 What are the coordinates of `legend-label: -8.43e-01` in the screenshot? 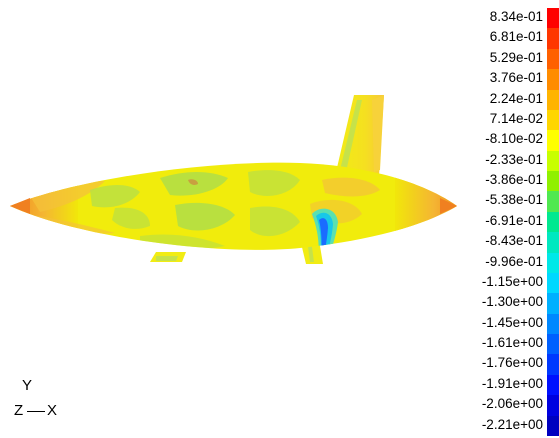 It's located at (514, 241).